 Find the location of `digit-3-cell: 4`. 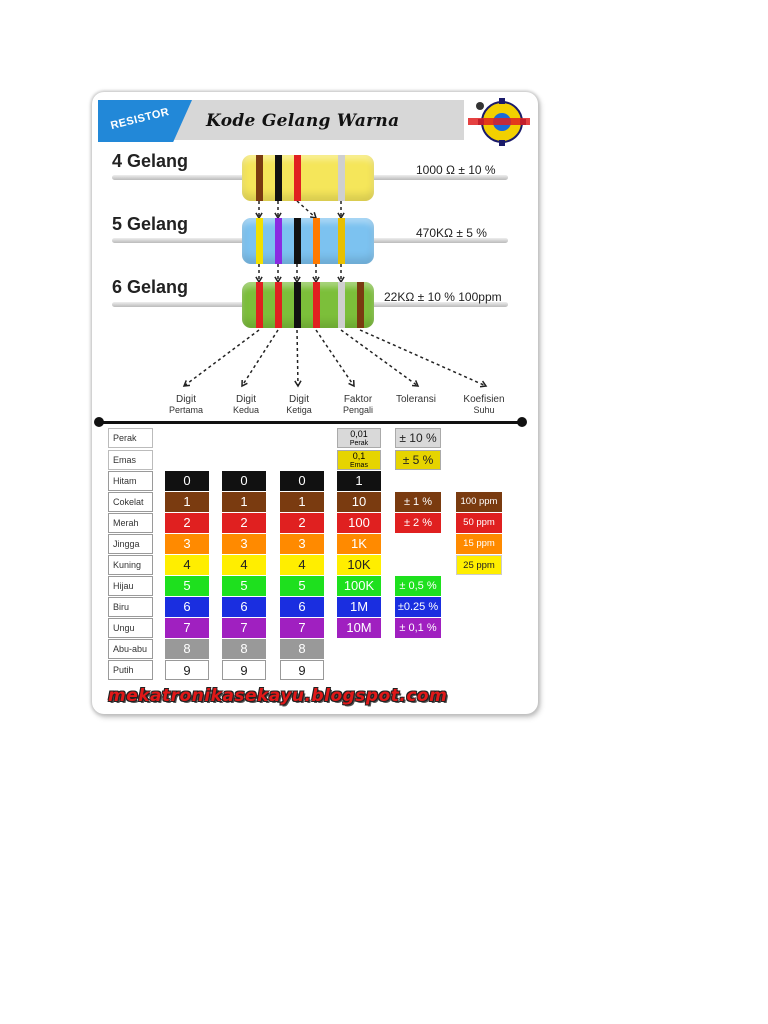

digit-3-cell: 4 is located at coordinates (302, 565).